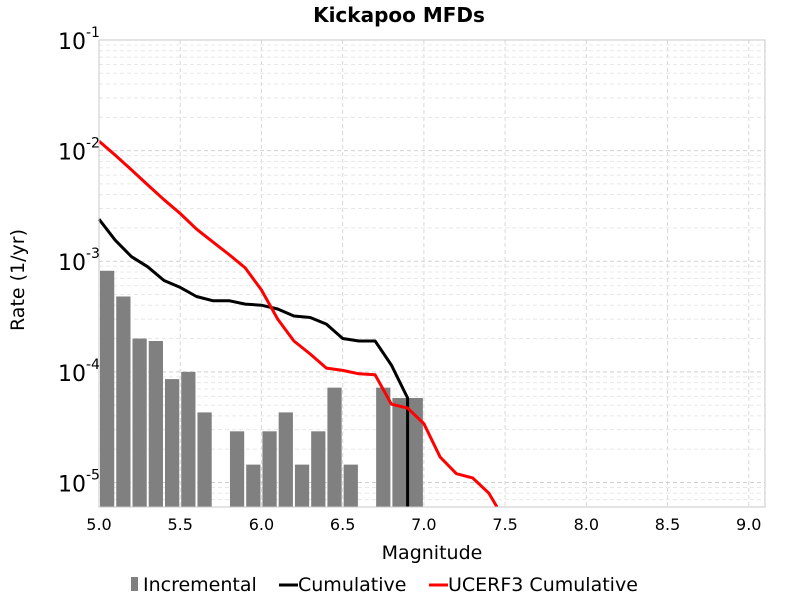  I want to click on x-tick-labels: 5.0 5.5 6.0 6.5 7.0 7.5 8.0 8.5 9.0, so click(423, 524).